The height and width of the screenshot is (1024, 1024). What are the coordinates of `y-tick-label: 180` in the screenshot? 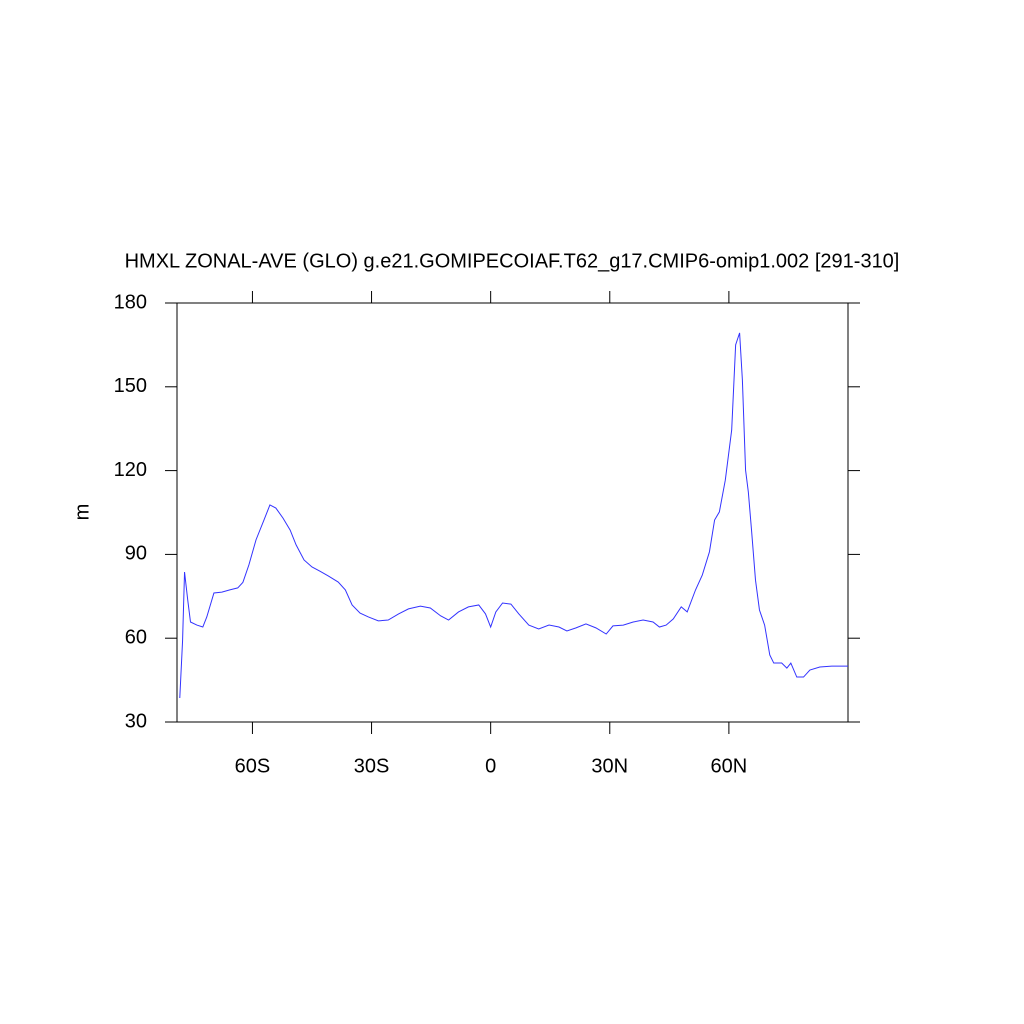 It's located at (130, 302).